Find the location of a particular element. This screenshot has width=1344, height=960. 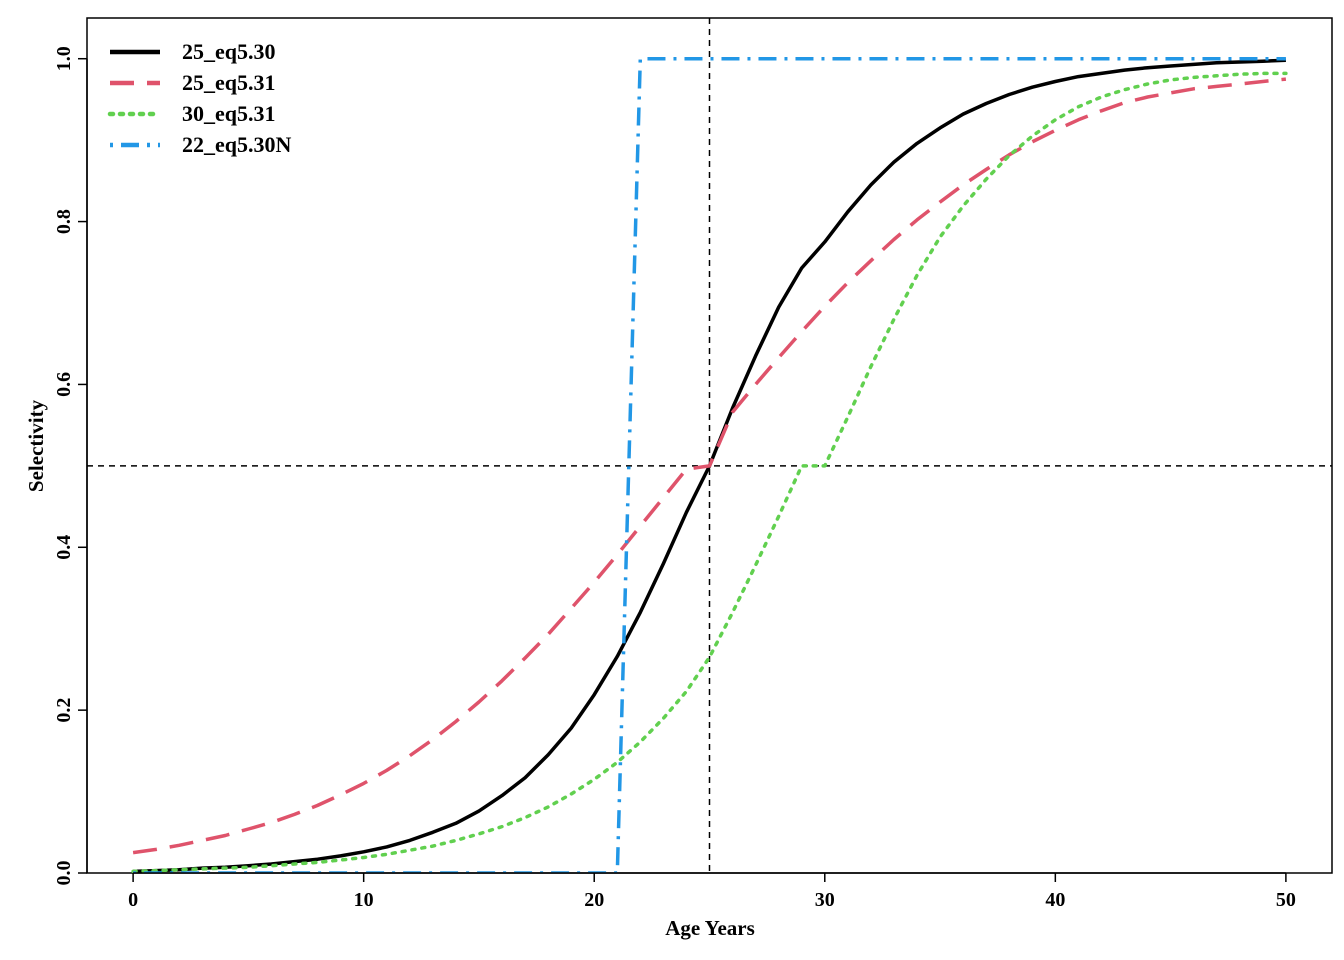

x-tick-label: 50 is located at coordinates (1286, 900).